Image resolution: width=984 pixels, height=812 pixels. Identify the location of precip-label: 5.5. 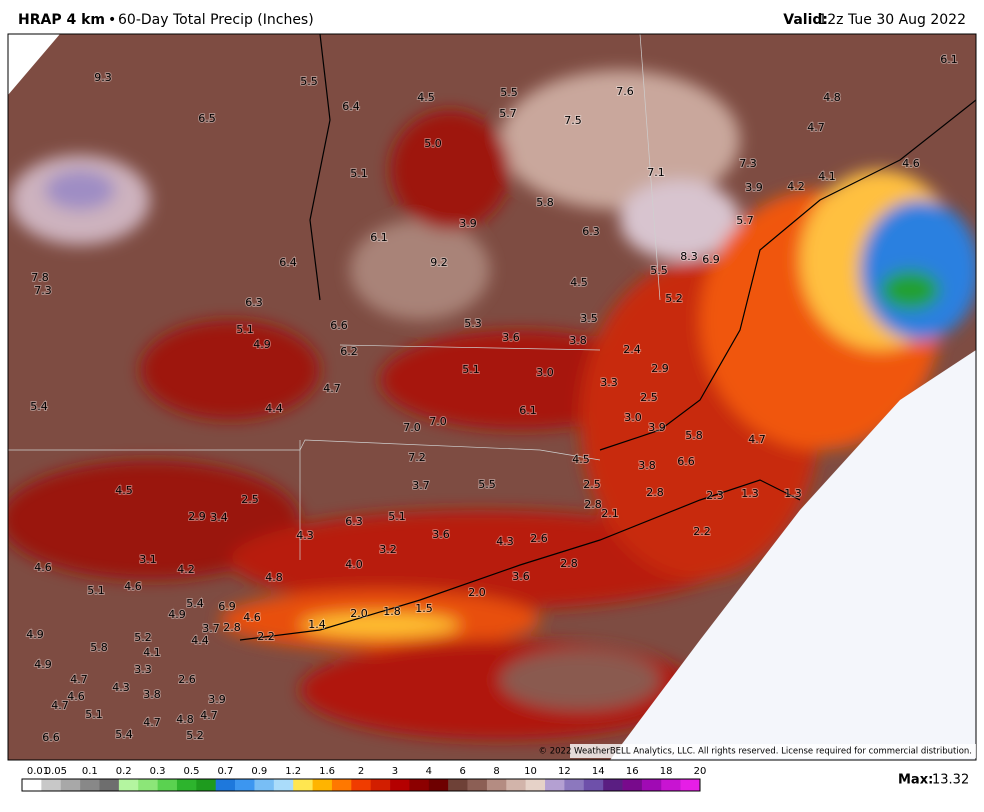
(309, 81).